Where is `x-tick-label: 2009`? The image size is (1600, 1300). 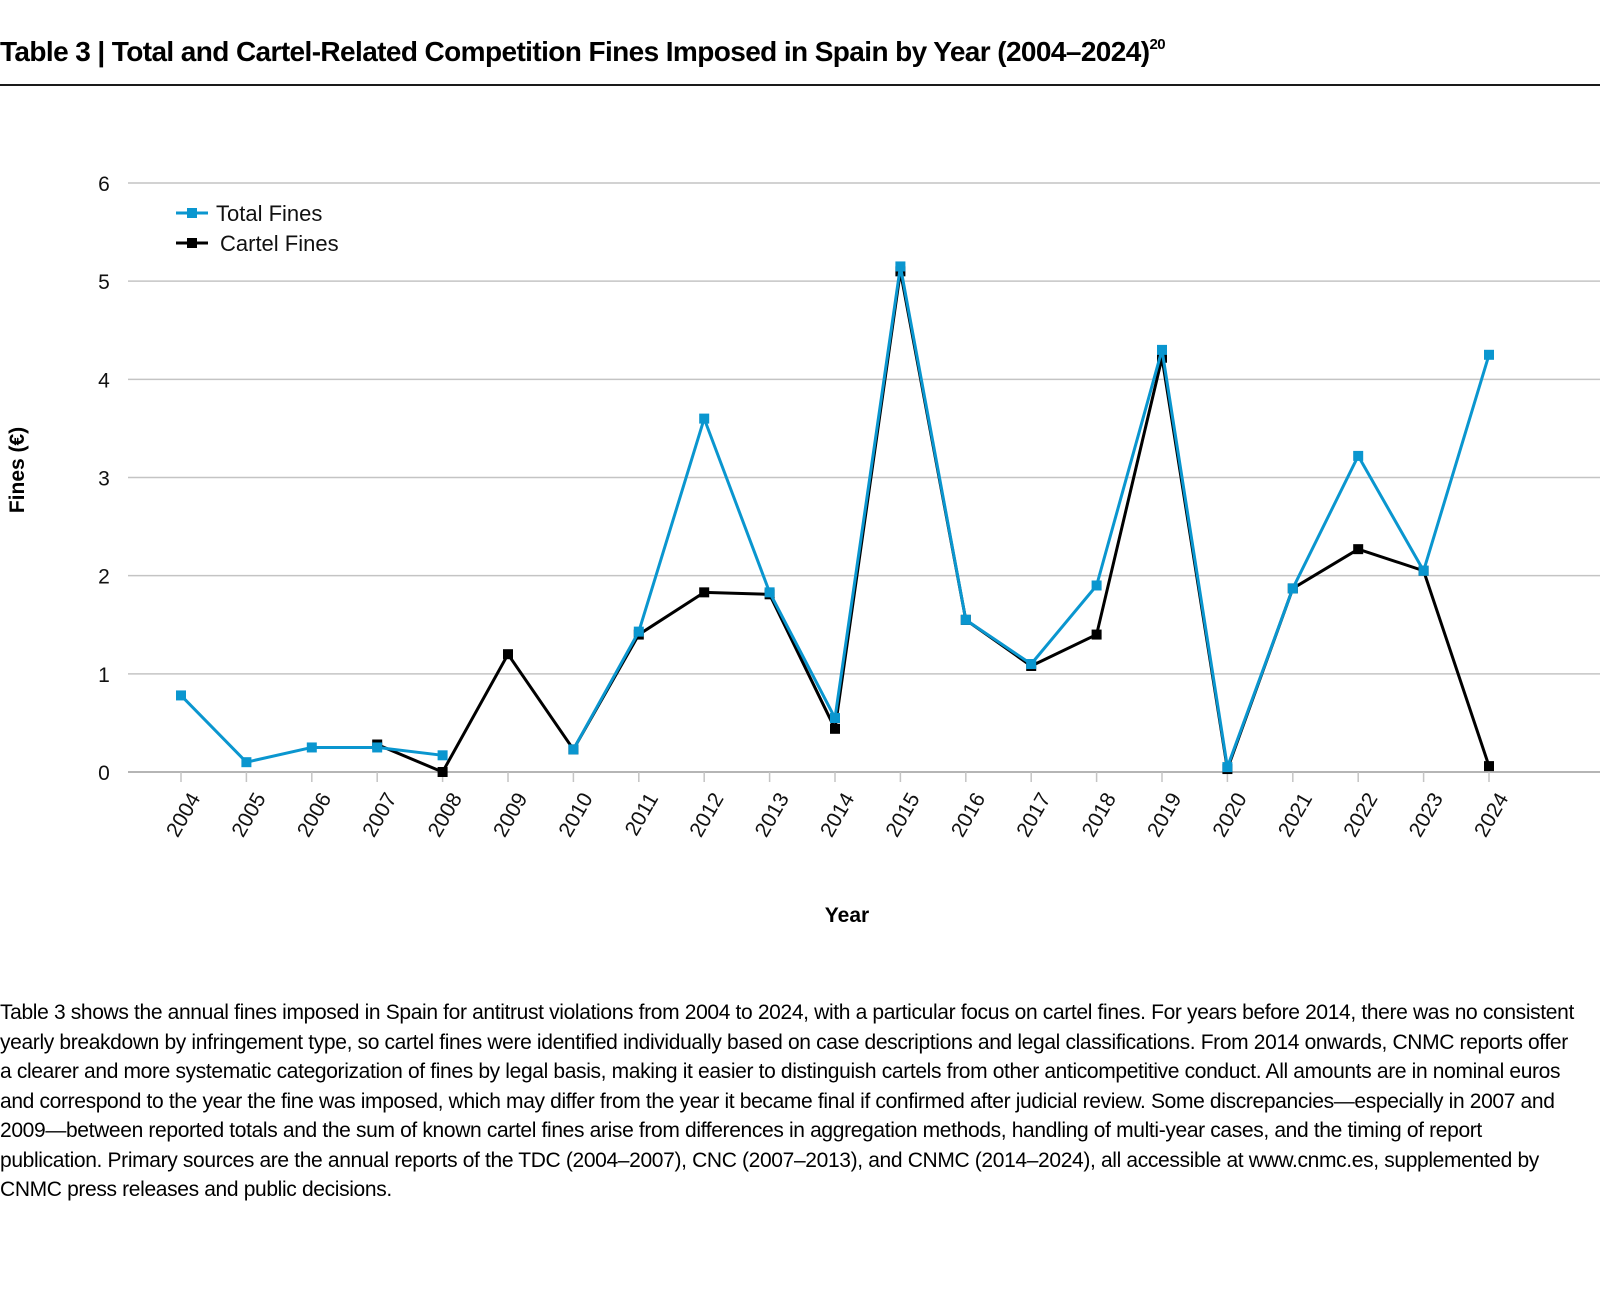 x-tick-label: 2009 is located at coordinates (510, 815).